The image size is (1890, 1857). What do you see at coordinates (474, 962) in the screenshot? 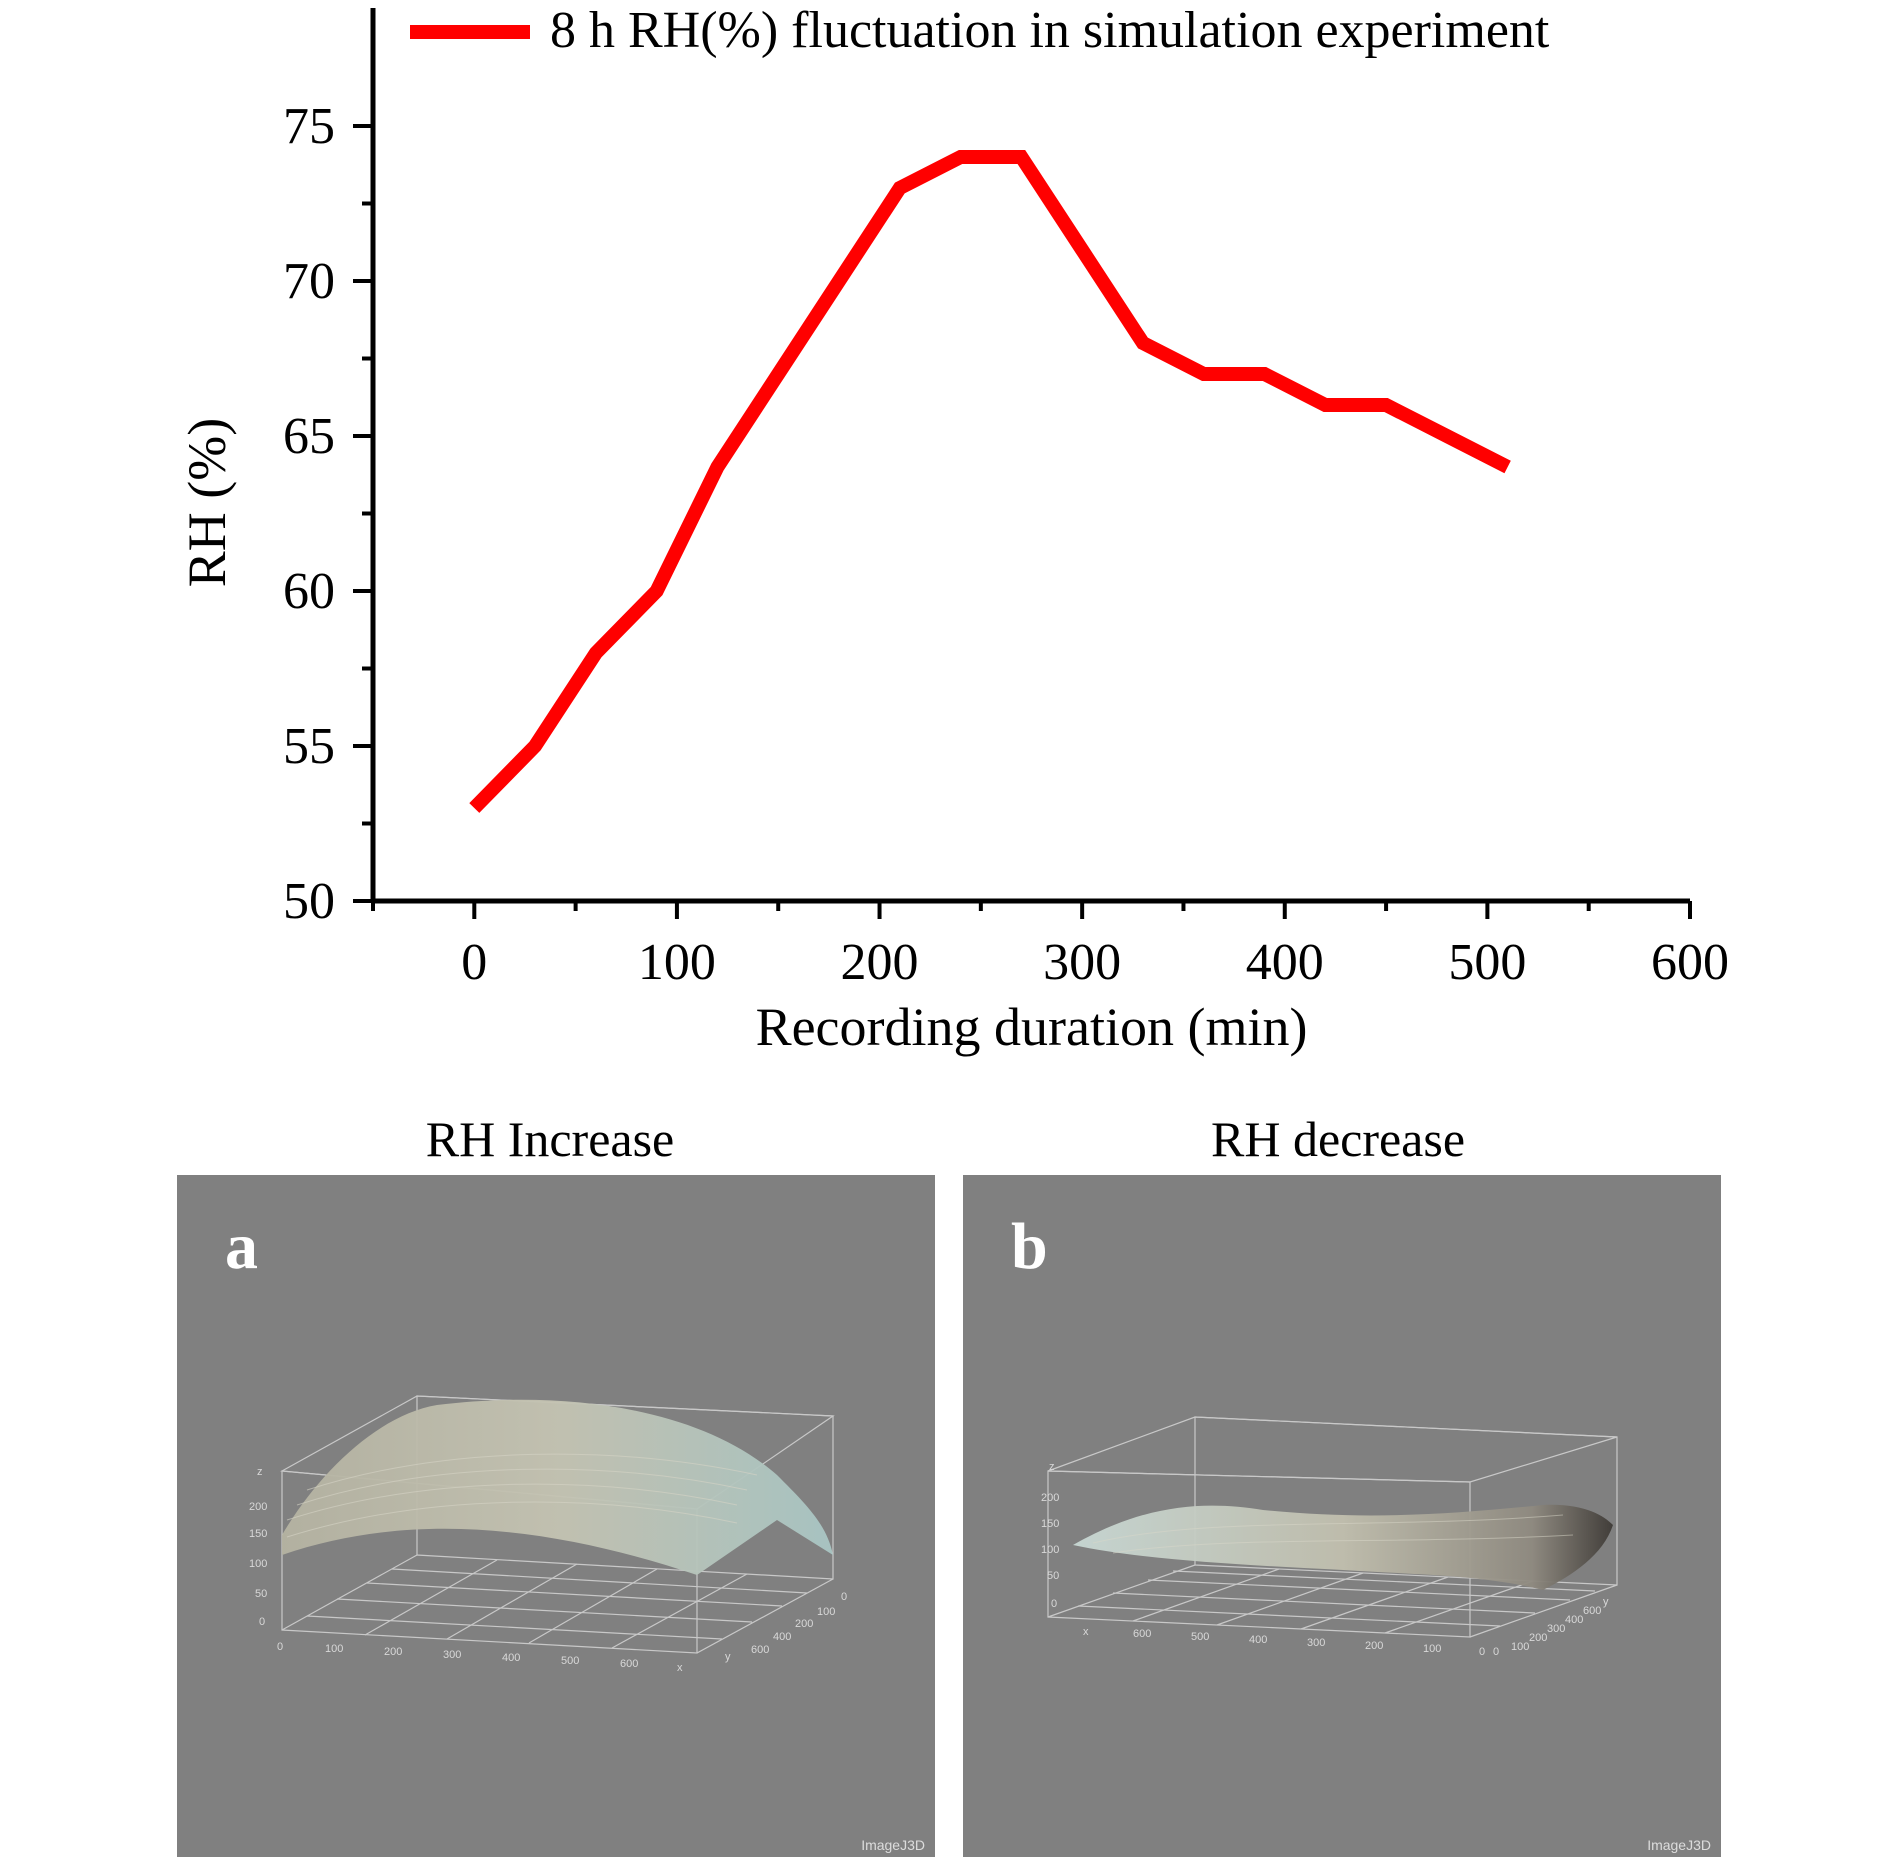
I see `x-tick-label: 0` at bounding box center [474, 962].